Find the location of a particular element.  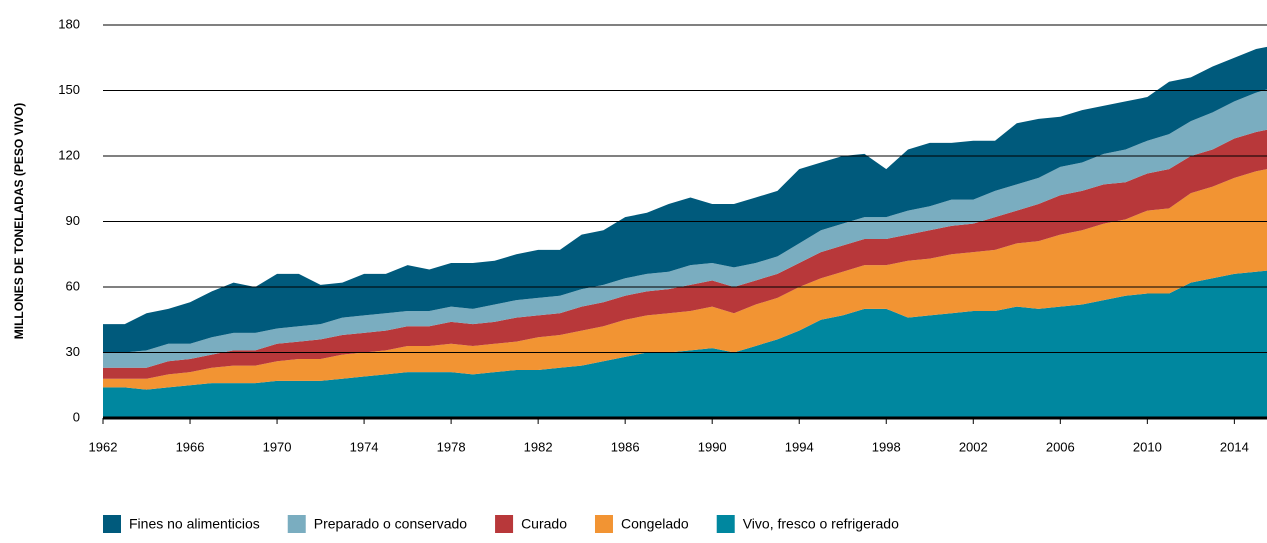

legend-label: Curado is located at coordinates (544, 524).